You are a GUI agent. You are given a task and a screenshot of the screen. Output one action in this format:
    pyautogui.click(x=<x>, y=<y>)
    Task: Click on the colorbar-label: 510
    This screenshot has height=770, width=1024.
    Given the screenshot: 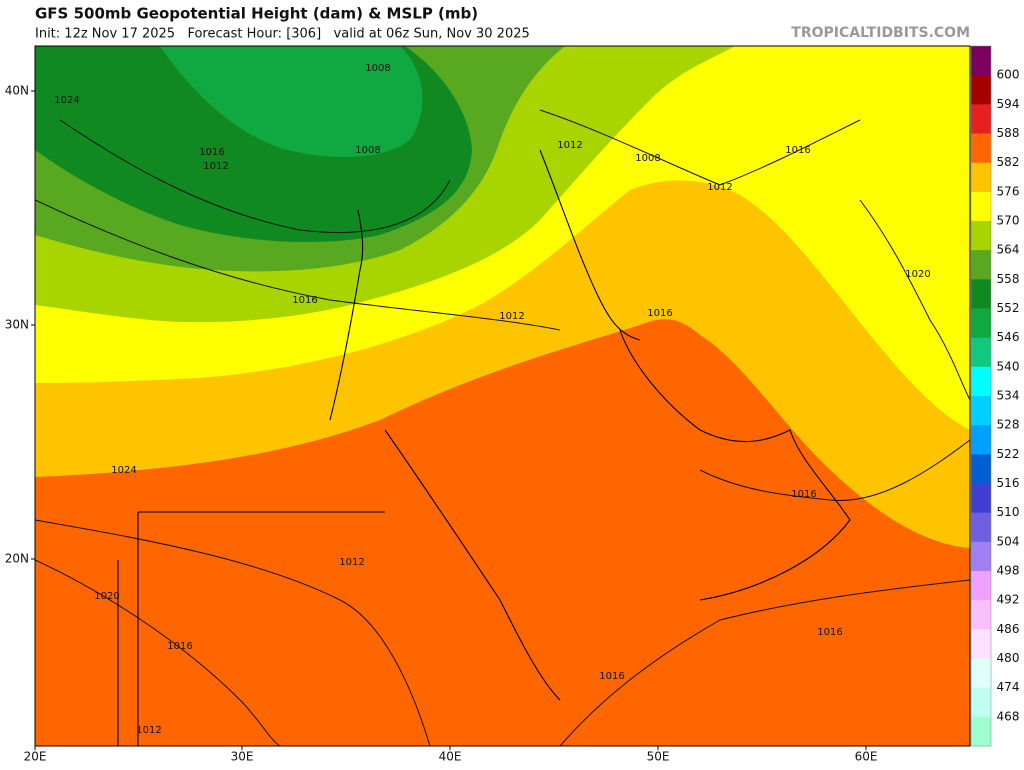 What is the action you would take?
    pyautogui.click(x=1008, y=512)
    